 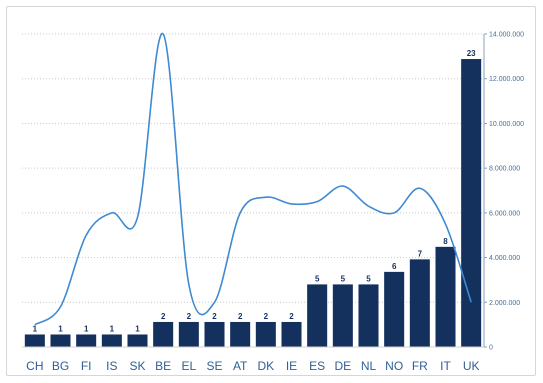 What do you see at coordinates (60, 366) in the screenshot?
I see `x-category-label: BG` at bounding box center [60, 366].